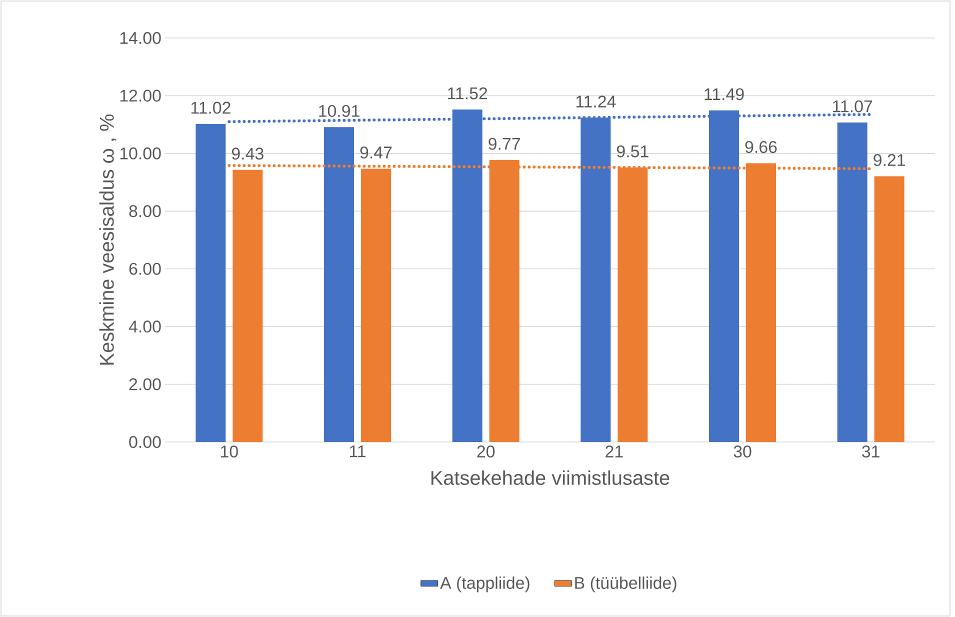 The width and height of the screenshot is (955, 617). I want to click on data-label: 9.47, so click(376, 152).